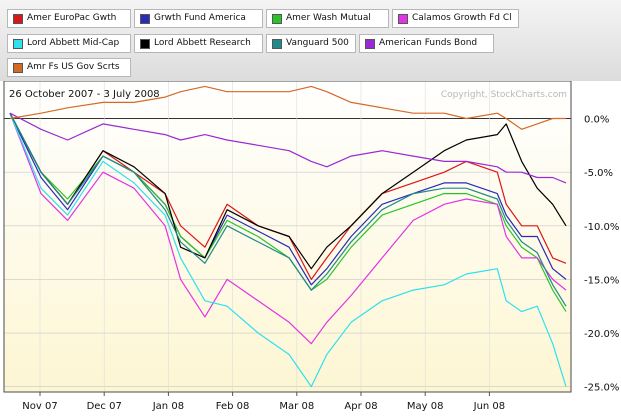 The height and width of the screenshot is (419, 621). Describe the element at coordinates (168, 406) in the screenshot. I see `x-tick-label: Jan 08` at that location.